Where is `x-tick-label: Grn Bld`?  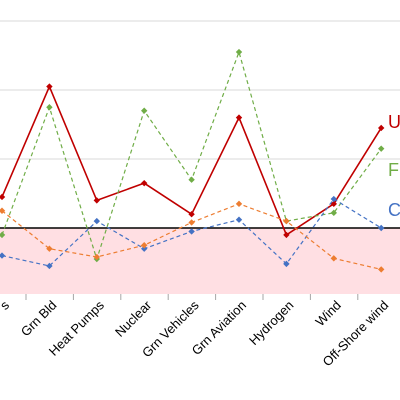 x-tick-label: Grn Bld is located at coordinates (39, 319).